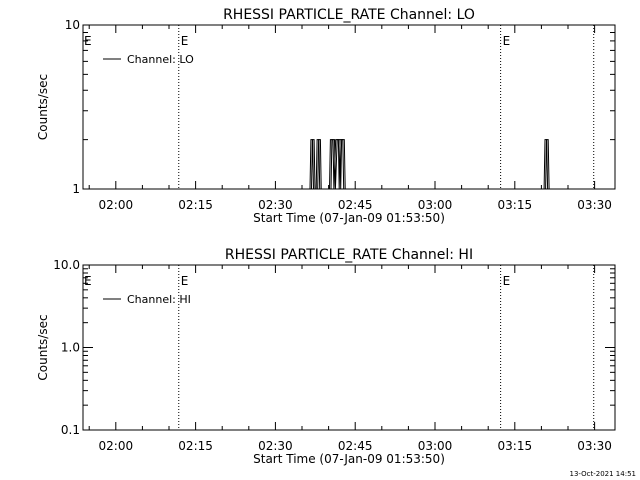 This screenshot has width=640, height=480. I want to click on y-tick-label: 10, so click(72, 25).